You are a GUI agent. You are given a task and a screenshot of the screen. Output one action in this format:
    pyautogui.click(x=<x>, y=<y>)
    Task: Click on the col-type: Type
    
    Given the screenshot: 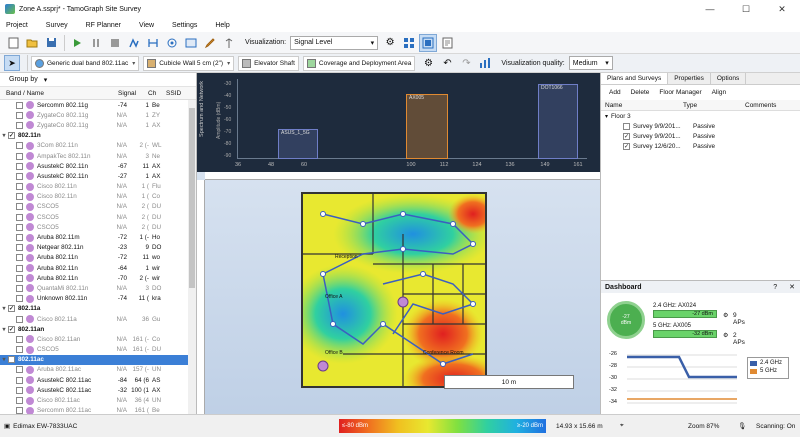 What is the action you would take?
    pyautogui.click(x=690, y=105)
    